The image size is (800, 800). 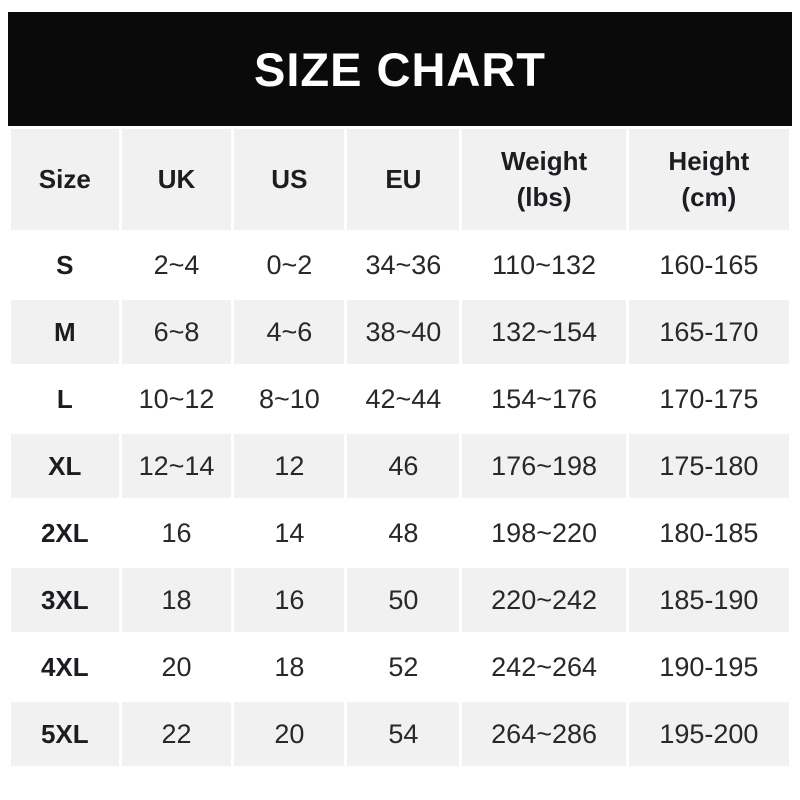 I want to click on column-header-size: Size, so click(x=65, y=179).